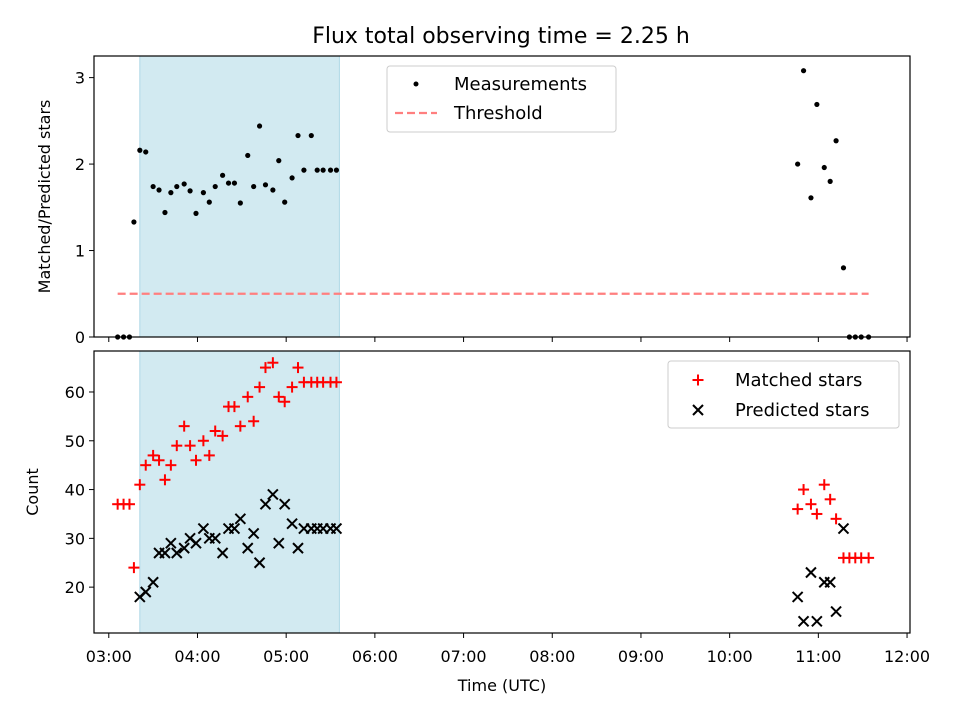  I want to click on bottom-legend-box, so click(783, 394).